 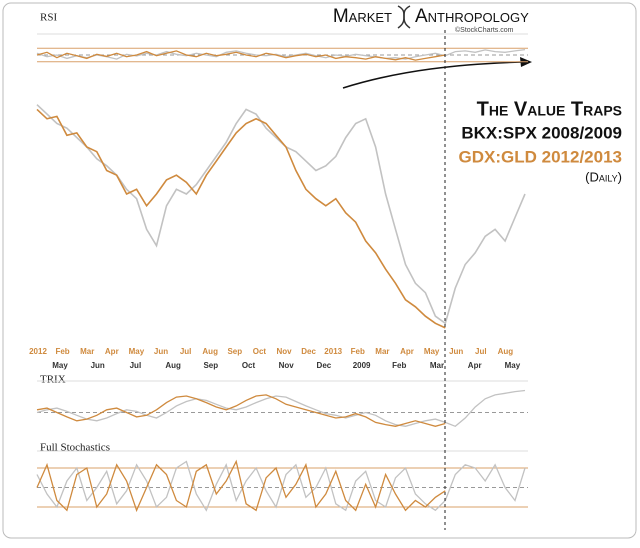 I want to click on trend-arrow, so click(x=432, y=75).